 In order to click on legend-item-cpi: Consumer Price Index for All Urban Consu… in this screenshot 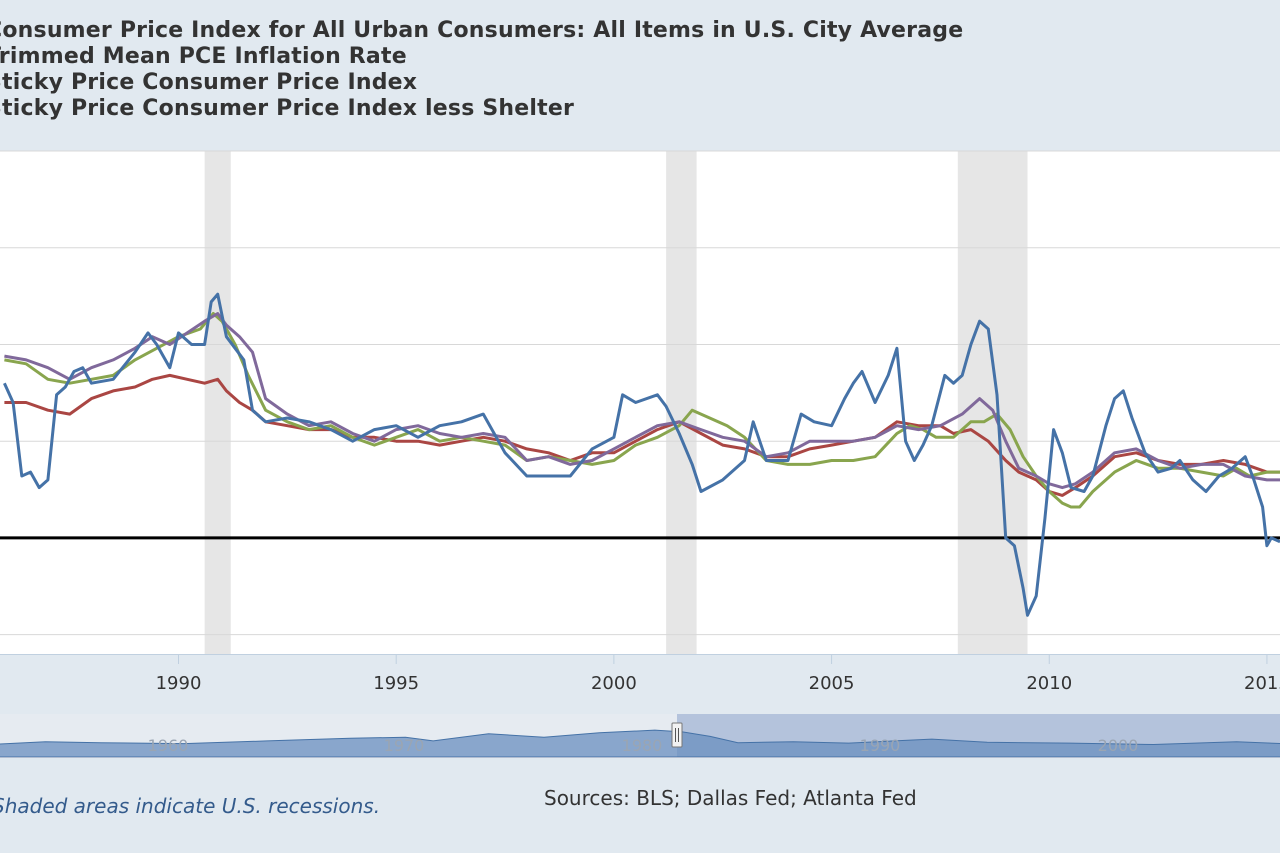, I will do `click(482, 30)`.